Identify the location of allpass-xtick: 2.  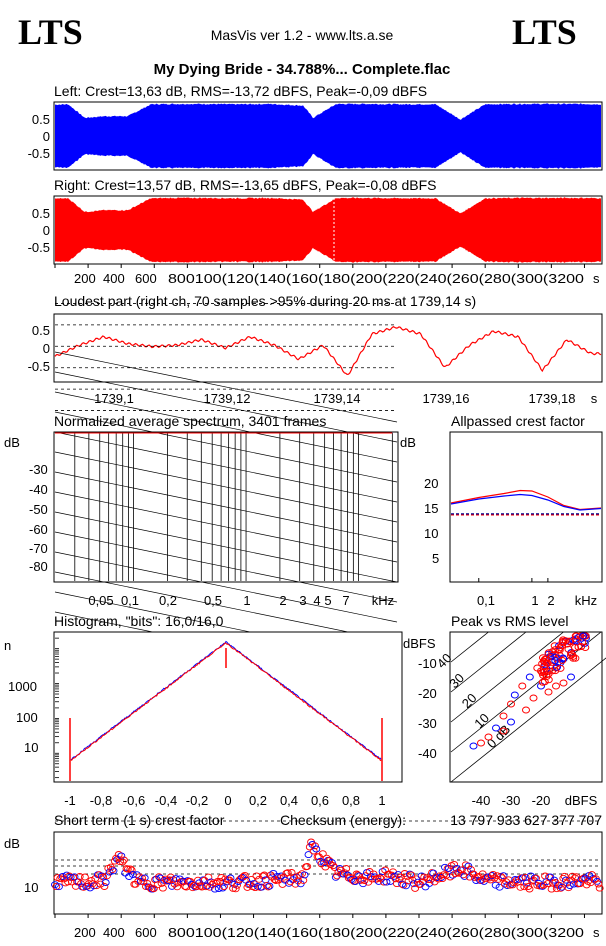
(550, 600).